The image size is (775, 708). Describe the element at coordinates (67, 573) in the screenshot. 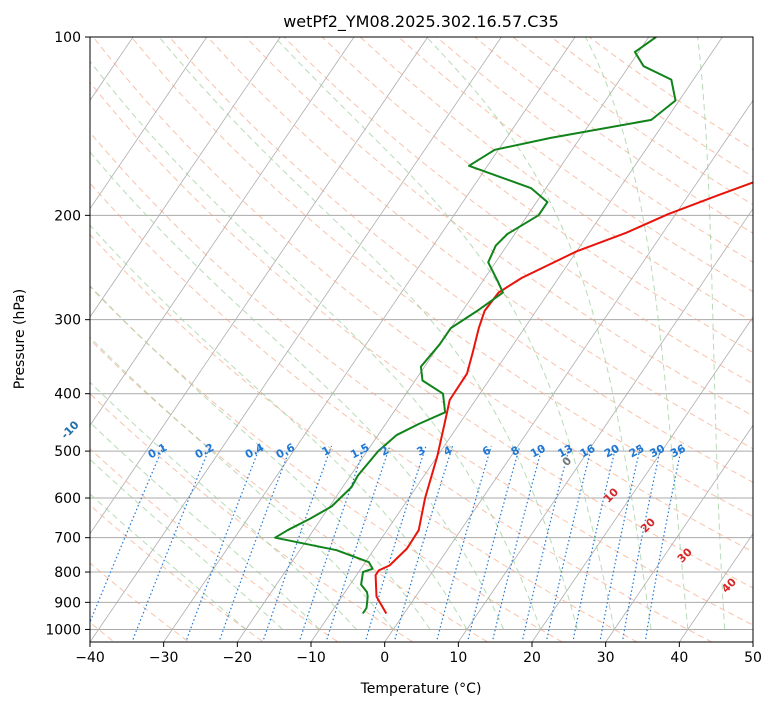

I see `y-tick-label: 800` at that location.